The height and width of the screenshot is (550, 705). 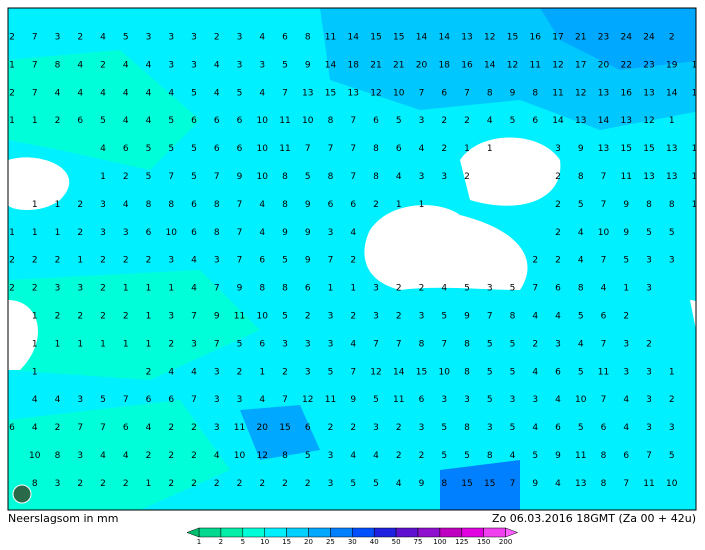 What do you see at coordinates (308, 205) in the screenshot?
I see `grid-value: 9` at bounding box center [308, 205].